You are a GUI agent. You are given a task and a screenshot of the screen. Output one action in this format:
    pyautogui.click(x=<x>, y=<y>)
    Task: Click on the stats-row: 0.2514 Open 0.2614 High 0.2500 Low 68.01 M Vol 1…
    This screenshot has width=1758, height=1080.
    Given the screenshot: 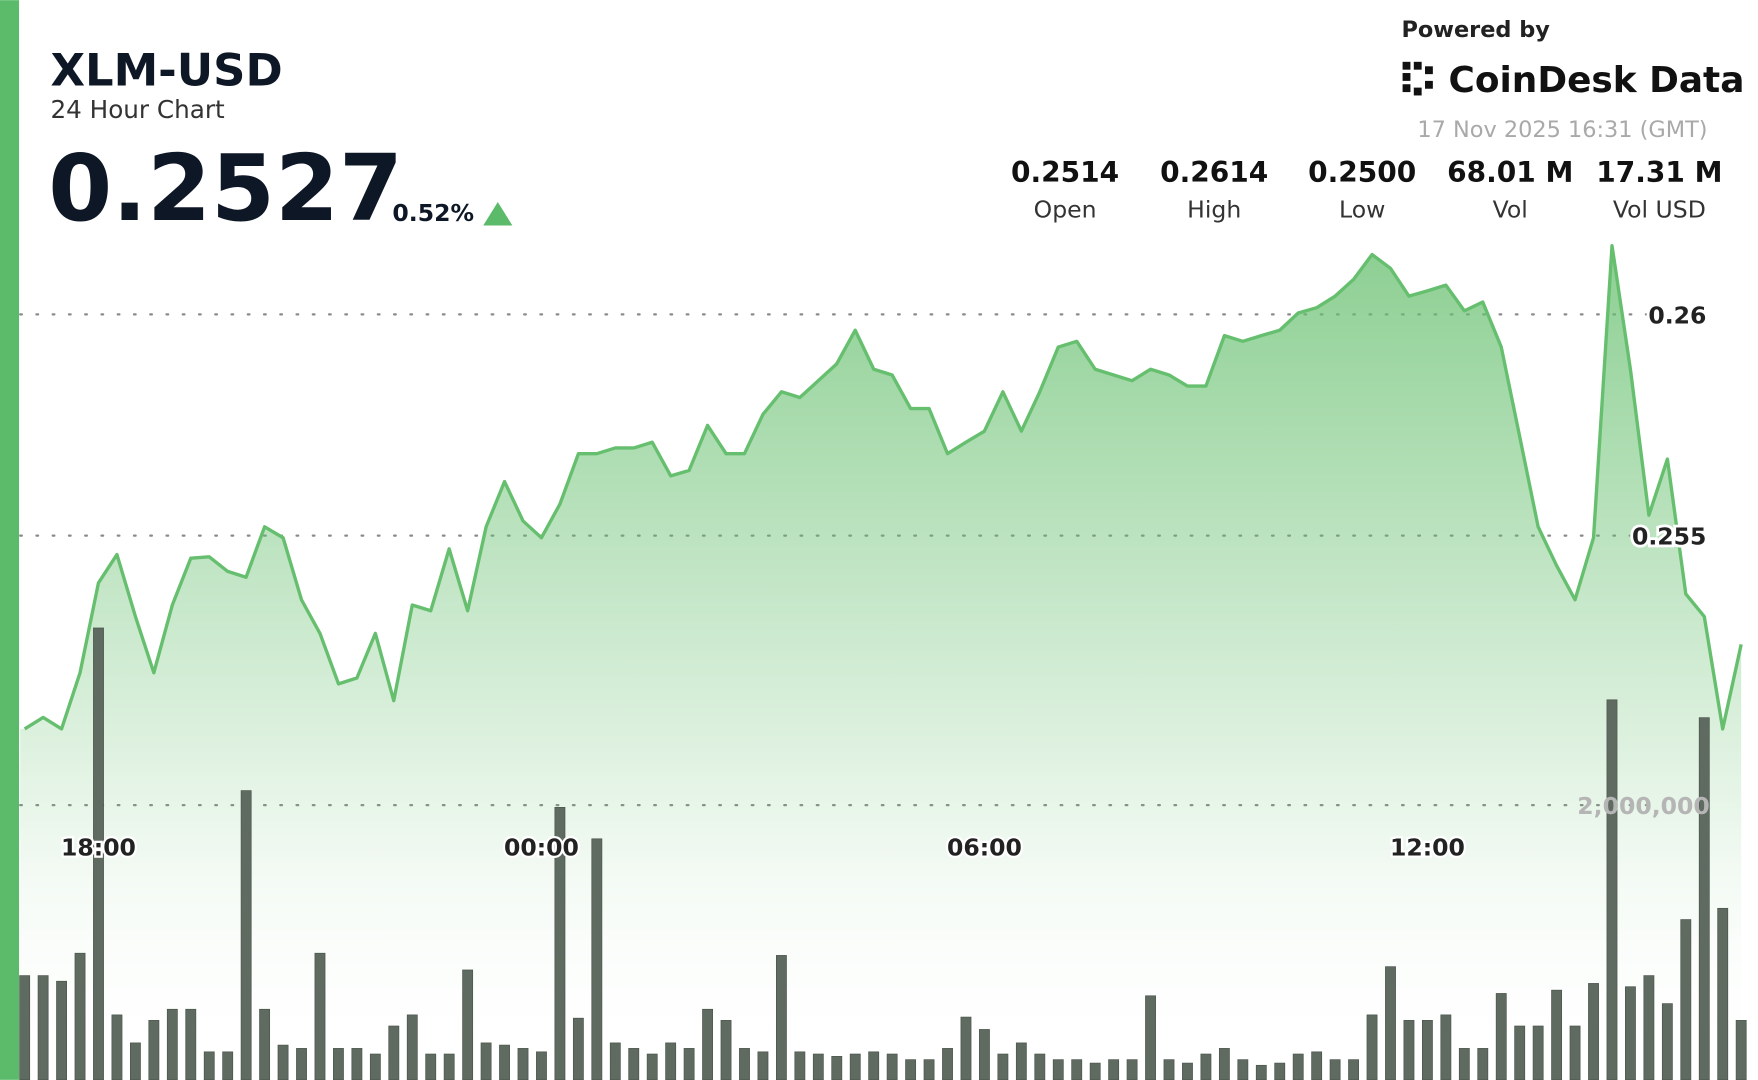 What is the action you would take?
    pyautogui.click(x=1366, y=190)
    